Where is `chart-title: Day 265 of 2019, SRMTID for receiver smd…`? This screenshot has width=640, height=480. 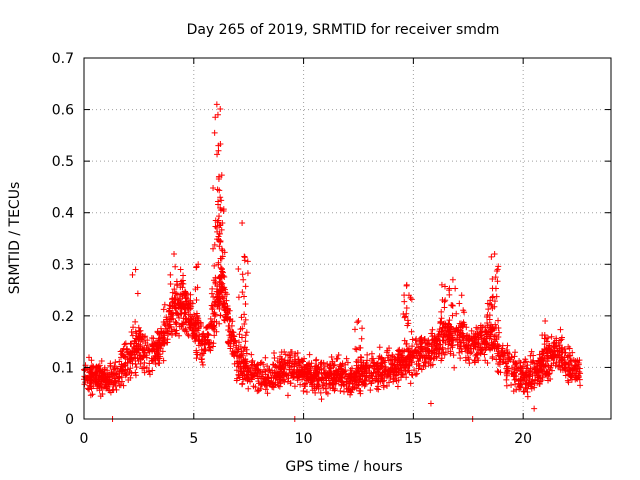 chart-title: Day 265 of 2019, SRMTID for receiver smd… is located at coordinates (343, 30).